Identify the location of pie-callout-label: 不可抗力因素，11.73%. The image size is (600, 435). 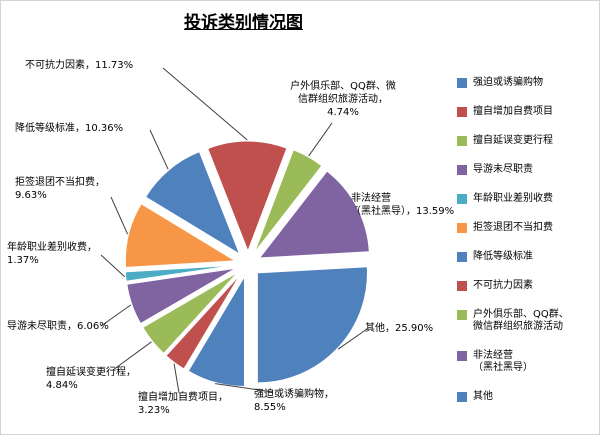
(79, 65).